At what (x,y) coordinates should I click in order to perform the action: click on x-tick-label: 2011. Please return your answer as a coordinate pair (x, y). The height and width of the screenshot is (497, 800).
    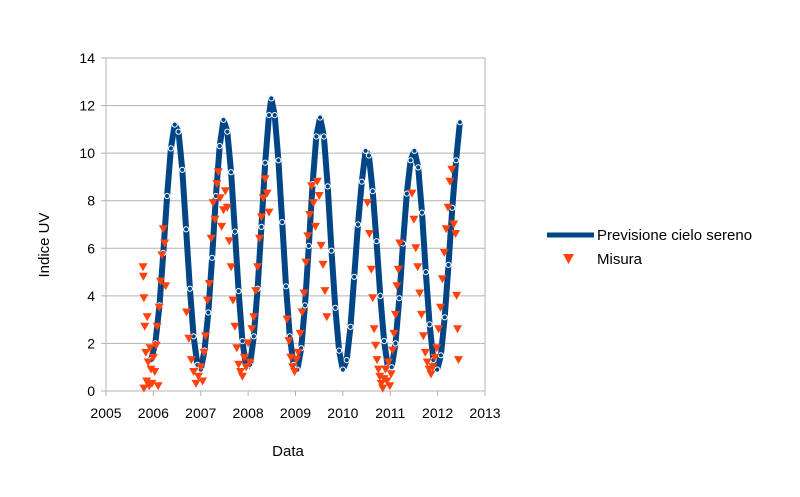
    Looking at the image, I should click on (390, 413).